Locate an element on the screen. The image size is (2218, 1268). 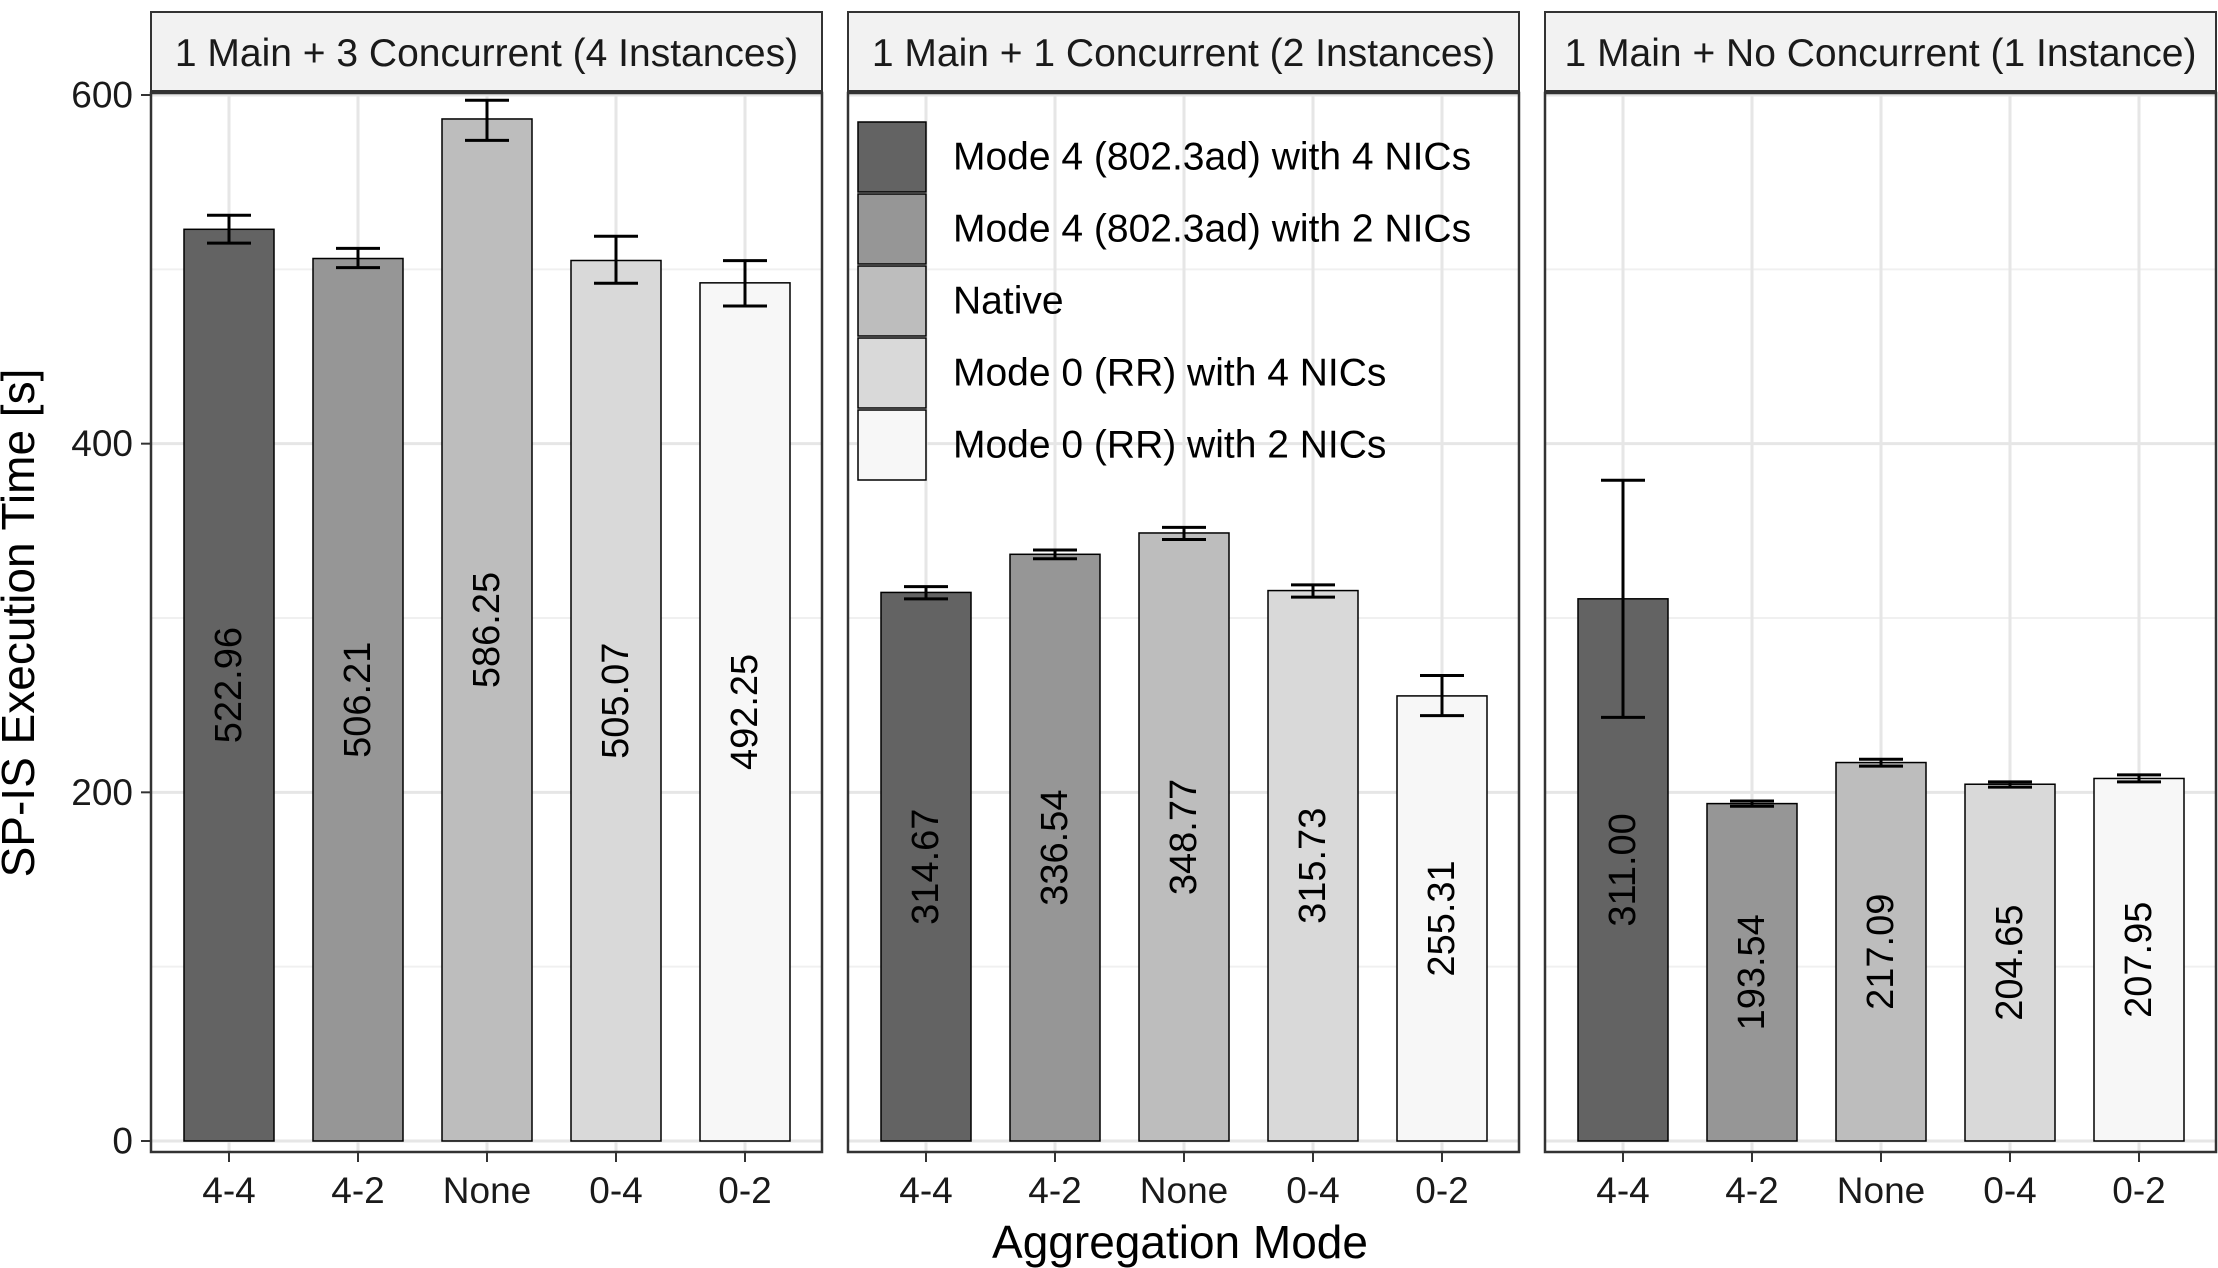
bar-value-label: 586.25 is located at coordinates (487, 630).